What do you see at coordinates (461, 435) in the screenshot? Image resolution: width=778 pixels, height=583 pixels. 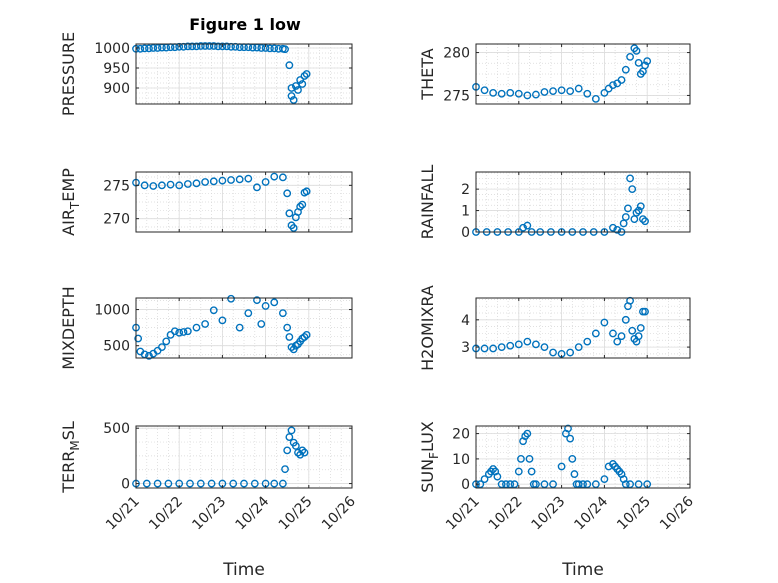 I see `y-tick-label: 20` at bounding box center [461, 435].